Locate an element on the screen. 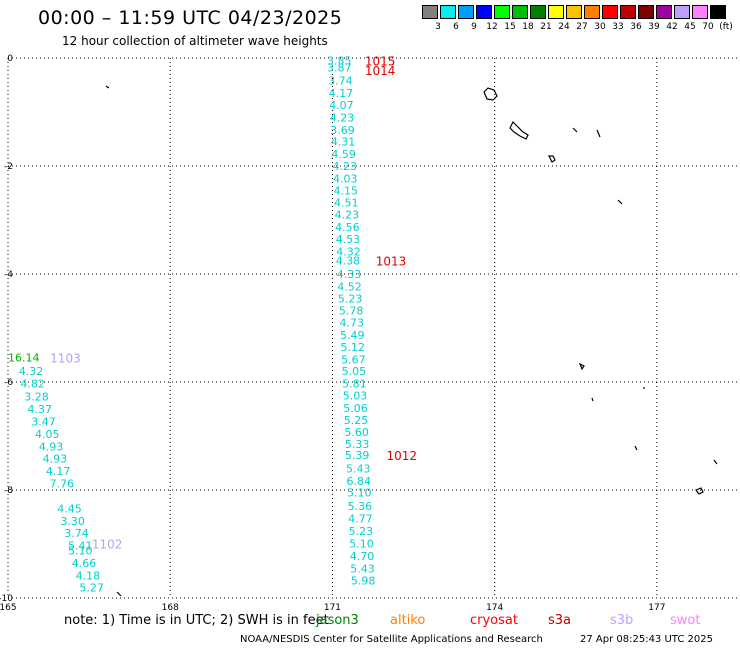 The width and height of the screenshot is (740, 650). legend-label: 6 is located at coordinates (456, 27).